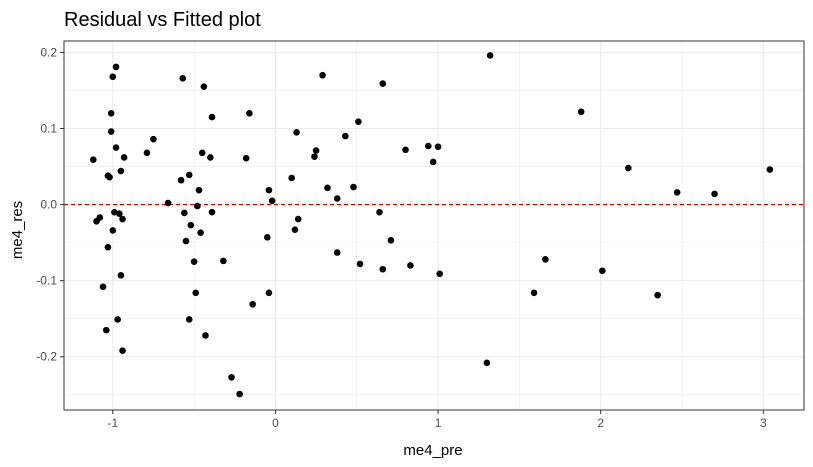 The image size is (813, 467). I want to click on y-tick-label: 0.0, so click(48, 205).